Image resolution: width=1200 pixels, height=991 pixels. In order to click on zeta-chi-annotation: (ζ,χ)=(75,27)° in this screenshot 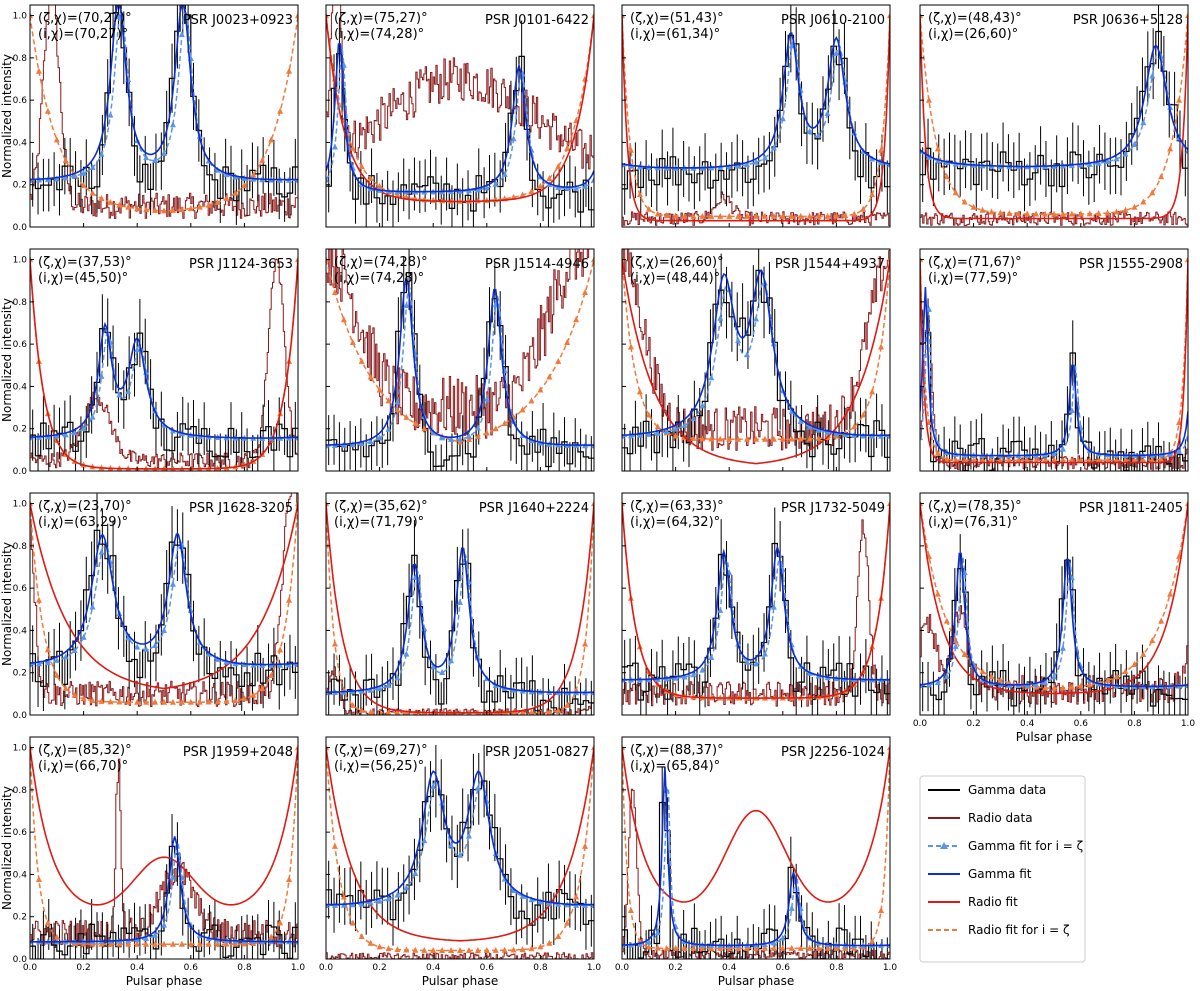, I will do `click(381, 18)`.